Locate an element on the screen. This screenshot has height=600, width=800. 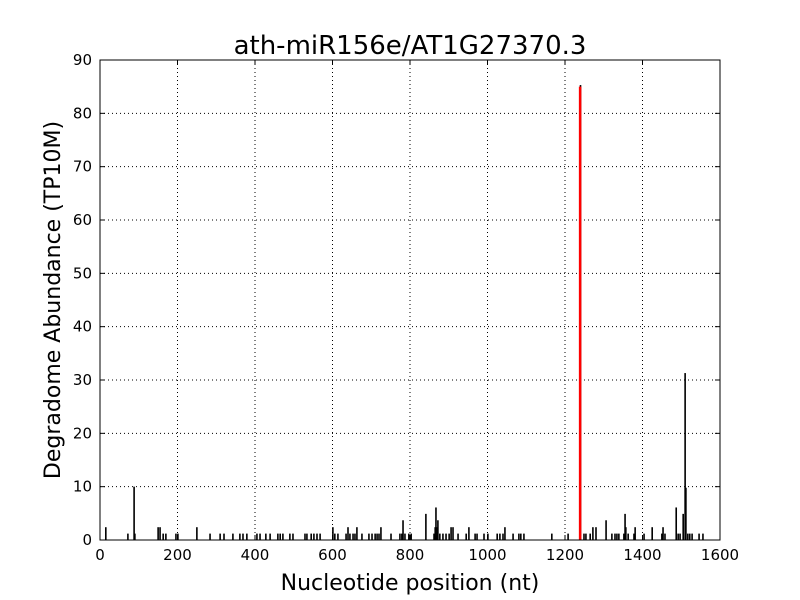
x-tick-label: 600 is located at coordinates (332, 555).